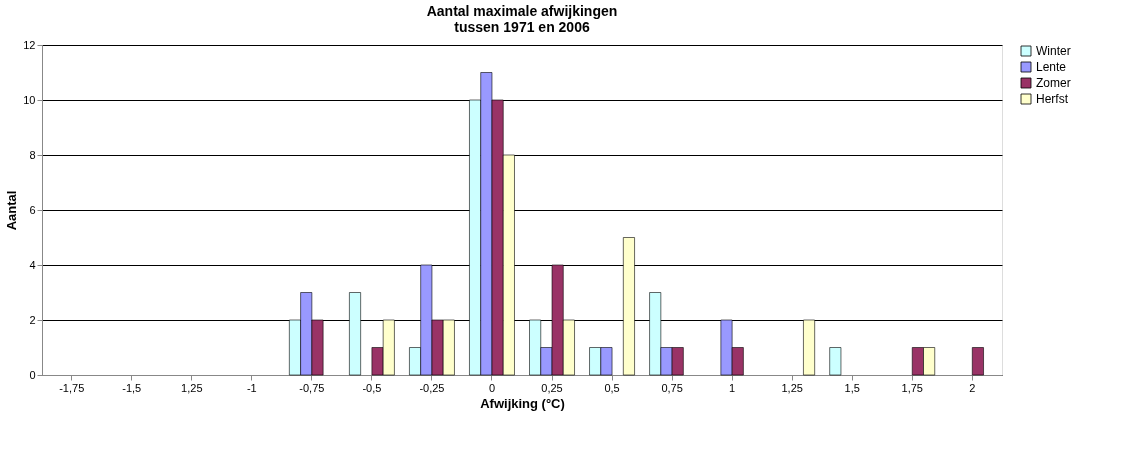  What do you see at coordinates (432, 387) in the screenshot?
I see `x-tick-label: -0,25` at bounding box center [432, 387].